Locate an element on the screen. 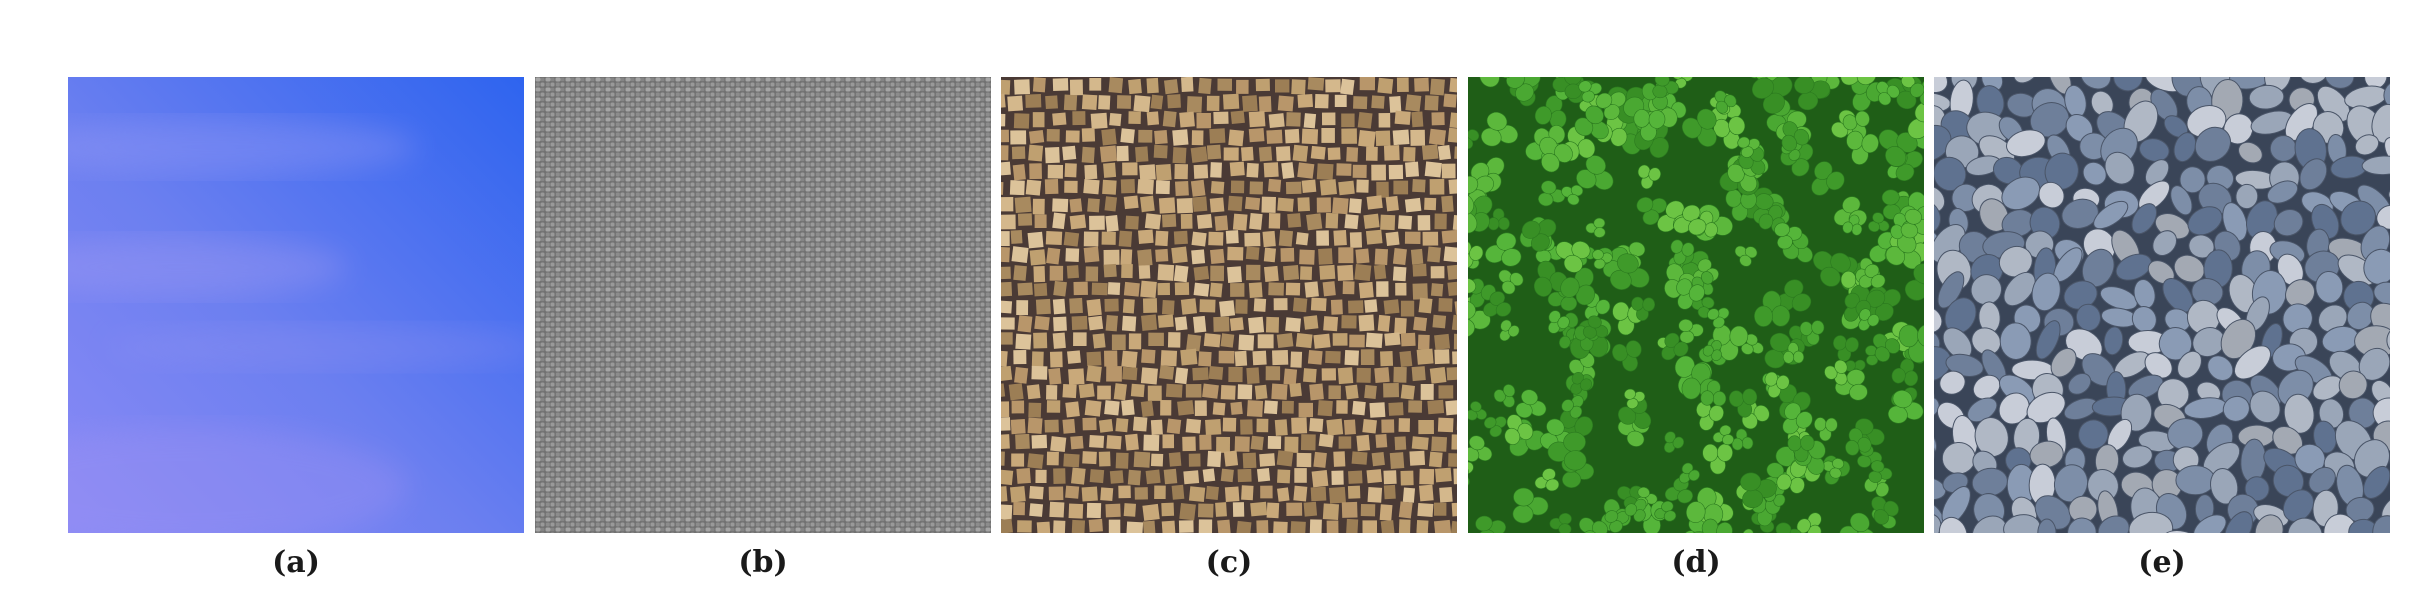 Image resolution: width=2434 pixels, height=600 pixels. pebbles-texture is located at coordinates (2162, 305).